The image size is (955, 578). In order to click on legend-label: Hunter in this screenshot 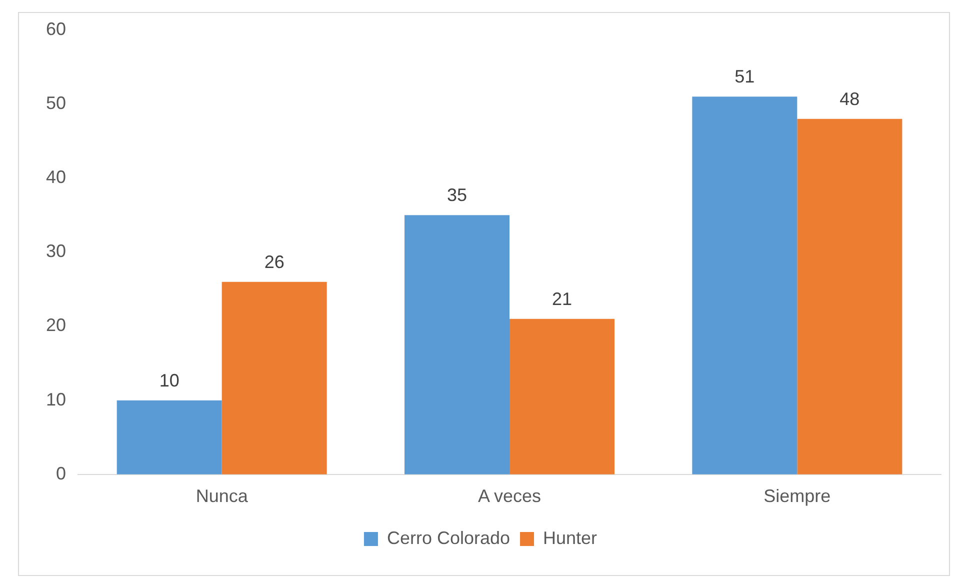, I will do `click(570, 538)`.